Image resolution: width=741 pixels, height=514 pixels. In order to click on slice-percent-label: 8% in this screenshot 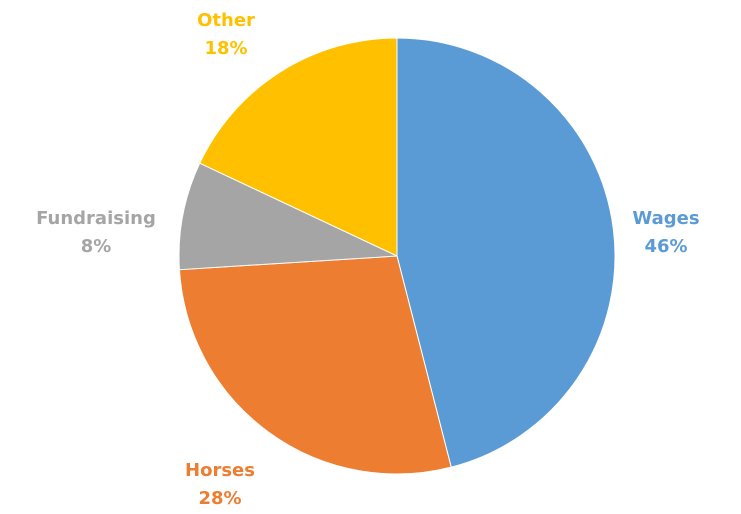, I will do `click(96, 246)`.